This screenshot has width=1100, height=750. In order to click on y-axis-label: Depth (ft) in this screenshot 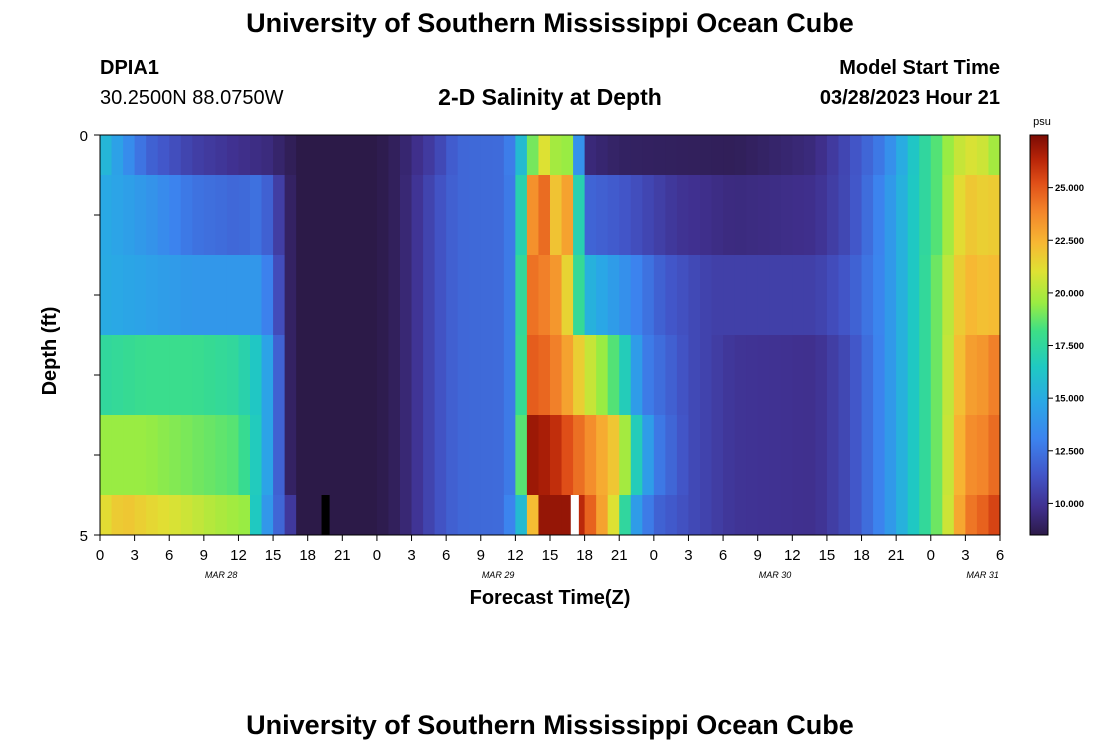, I will do `click(50, 351)`.